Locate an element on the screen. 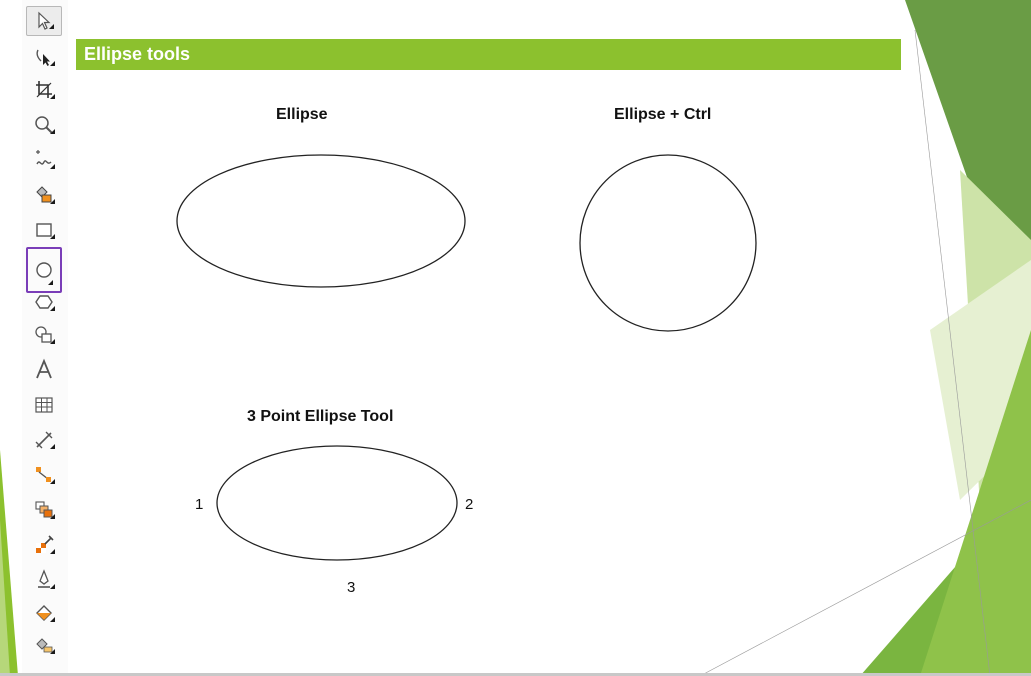 Image resolution: width=1031 pixels, height=676 pixels. connector-icon is located at coordinates (43, 474).